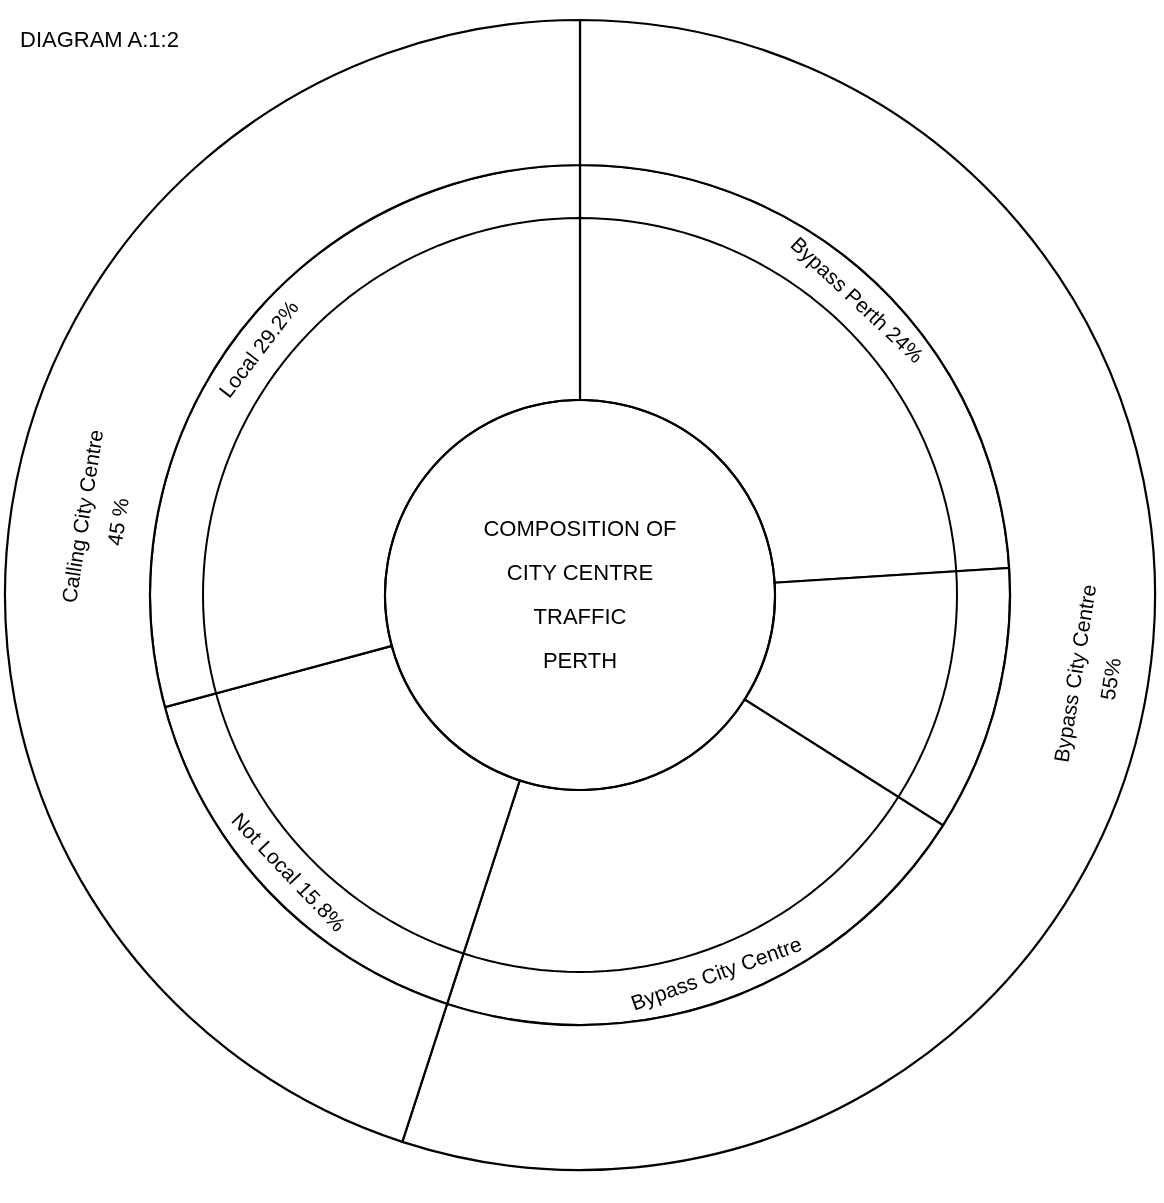  I want to click on data-label: Bypass City Centre 55%, so click(1087, 673).